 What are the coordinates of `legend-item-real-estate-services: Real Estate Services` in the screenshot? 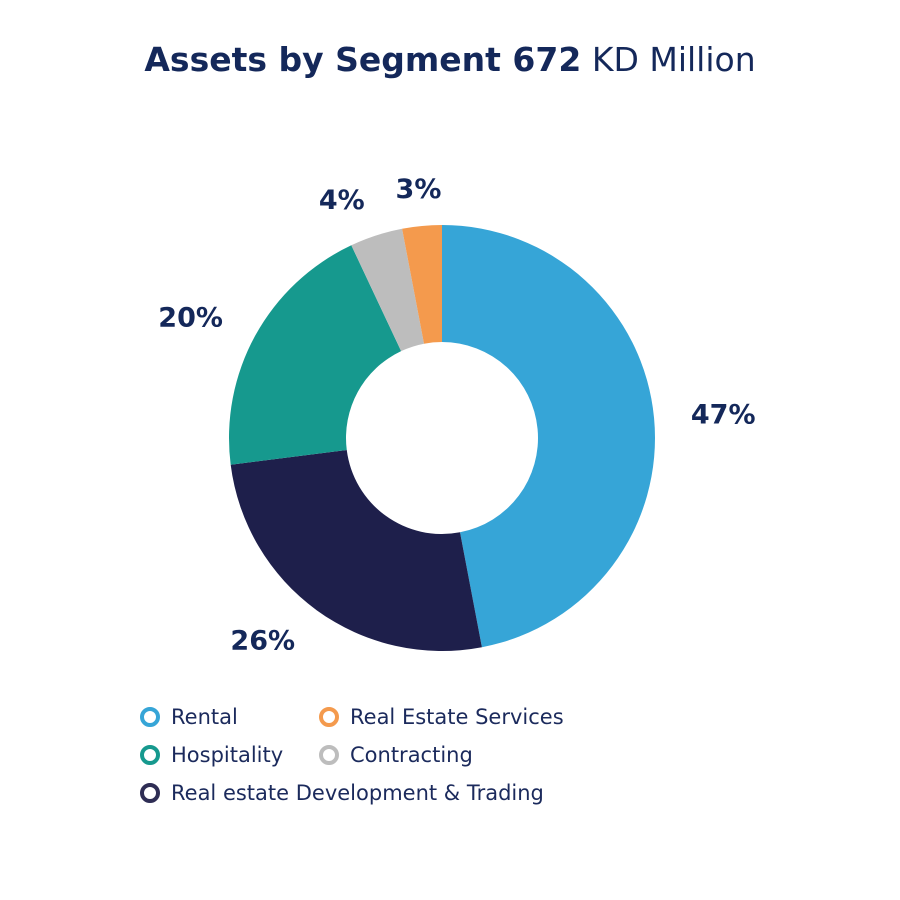 It's located at (441, 717).